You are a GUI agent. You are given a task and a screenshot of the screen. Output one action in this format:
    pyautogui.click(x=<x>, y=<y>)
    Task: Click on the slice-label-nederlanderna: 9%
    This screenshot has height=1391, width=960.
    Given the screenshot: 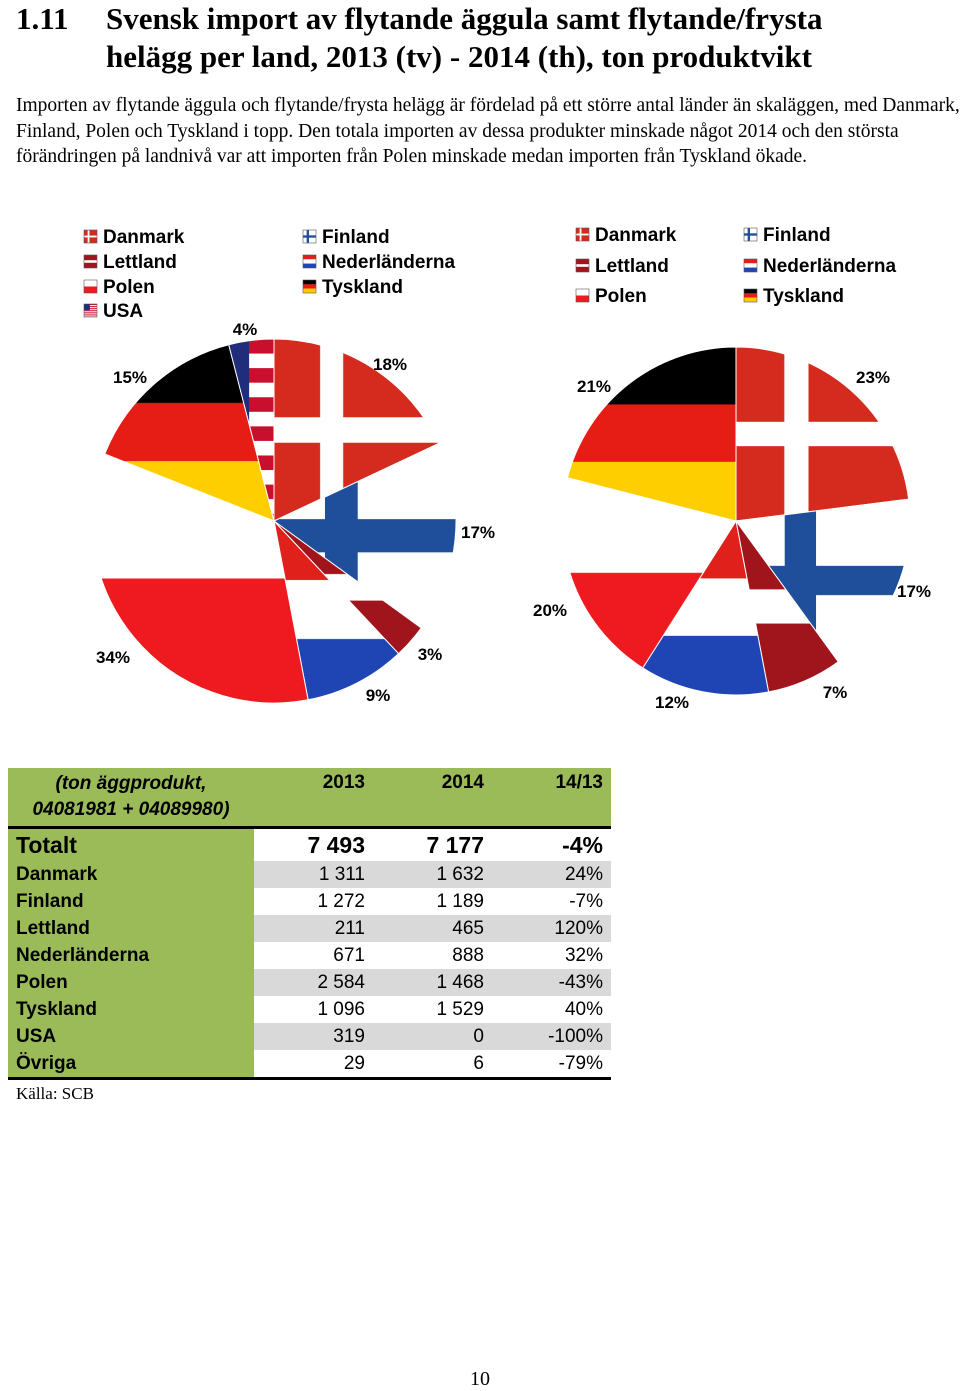 What is the action you would take?
    pyautogui.click(x=378, y=695)
    